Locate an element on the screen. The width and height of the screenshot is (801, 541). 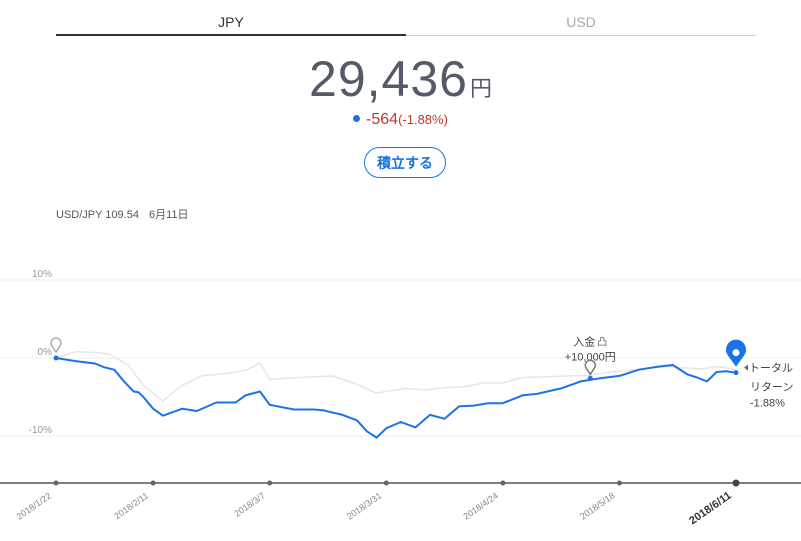
pointer-icon is located at coordinates (746, 367).